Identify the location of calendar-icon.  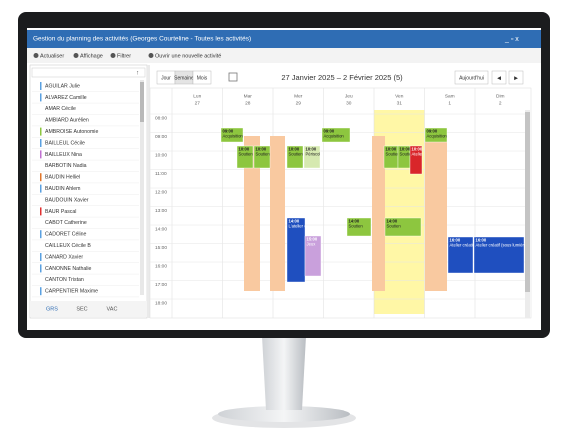
(233, 77).